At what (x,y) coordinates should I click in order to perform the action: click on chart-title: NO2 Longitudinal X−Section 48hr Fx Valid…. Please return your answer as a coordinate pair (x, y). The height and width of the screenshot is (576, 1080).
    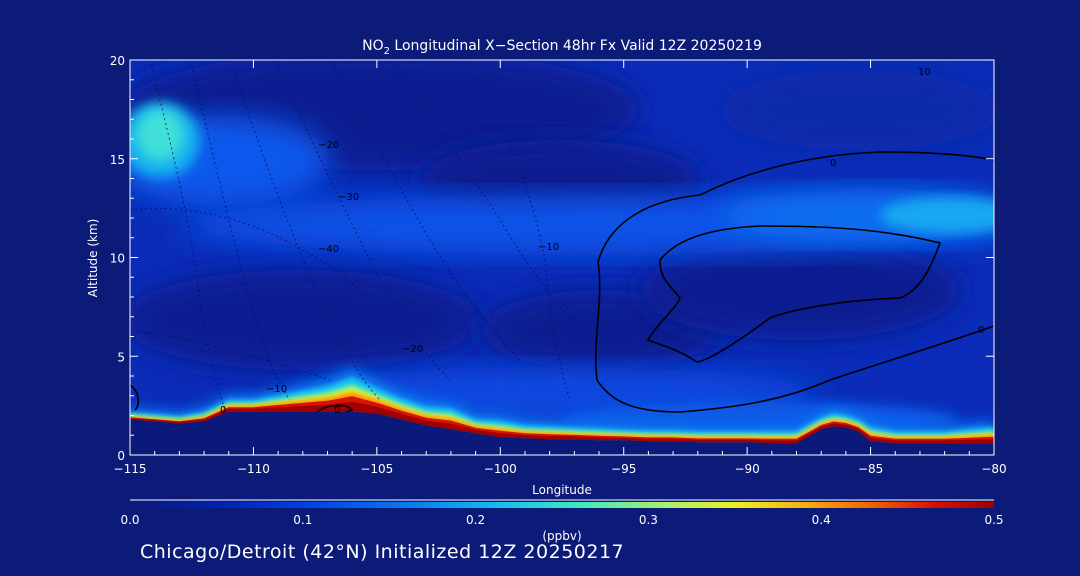
    Looking at the image, I should click on (562, 47).